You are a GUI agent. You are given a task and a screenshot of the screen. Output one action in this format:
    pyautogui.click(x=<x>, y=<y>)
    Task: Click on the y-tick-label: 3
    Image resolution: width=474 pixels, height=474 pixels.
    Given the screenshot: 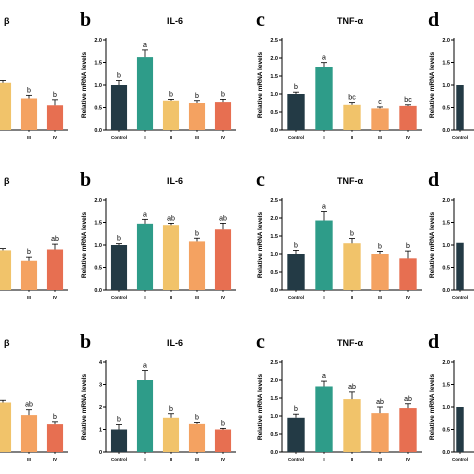 What is the action you would take?
    pyautogui.click(x=100, y=386)
    